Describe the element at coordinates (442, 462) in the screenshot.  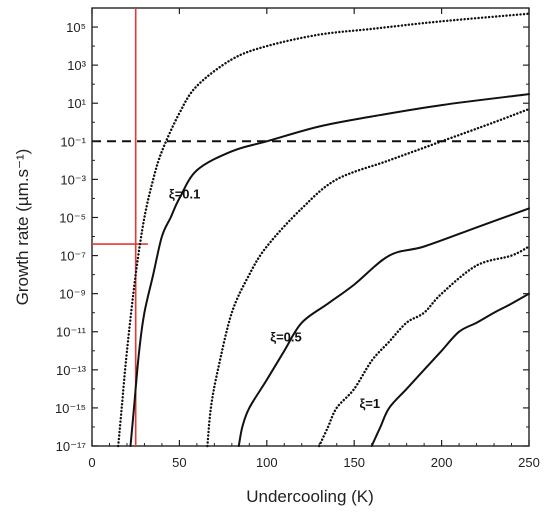
I see `x-tick-label-200: 200` at that location.